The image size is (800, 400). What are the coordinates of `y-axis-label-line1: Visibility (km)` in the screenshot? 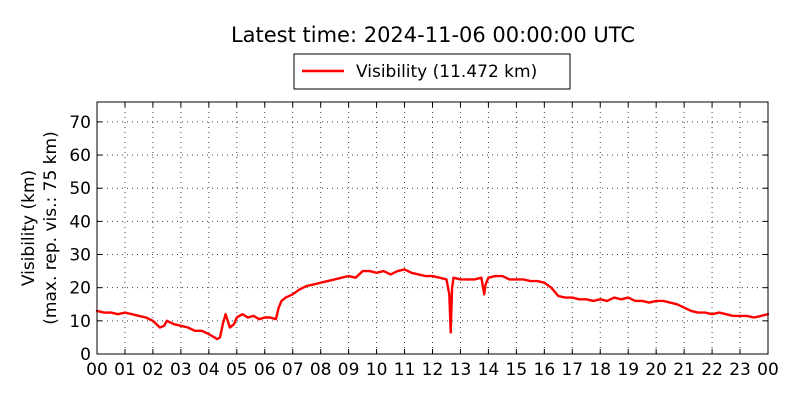 It's located at (29, 228).